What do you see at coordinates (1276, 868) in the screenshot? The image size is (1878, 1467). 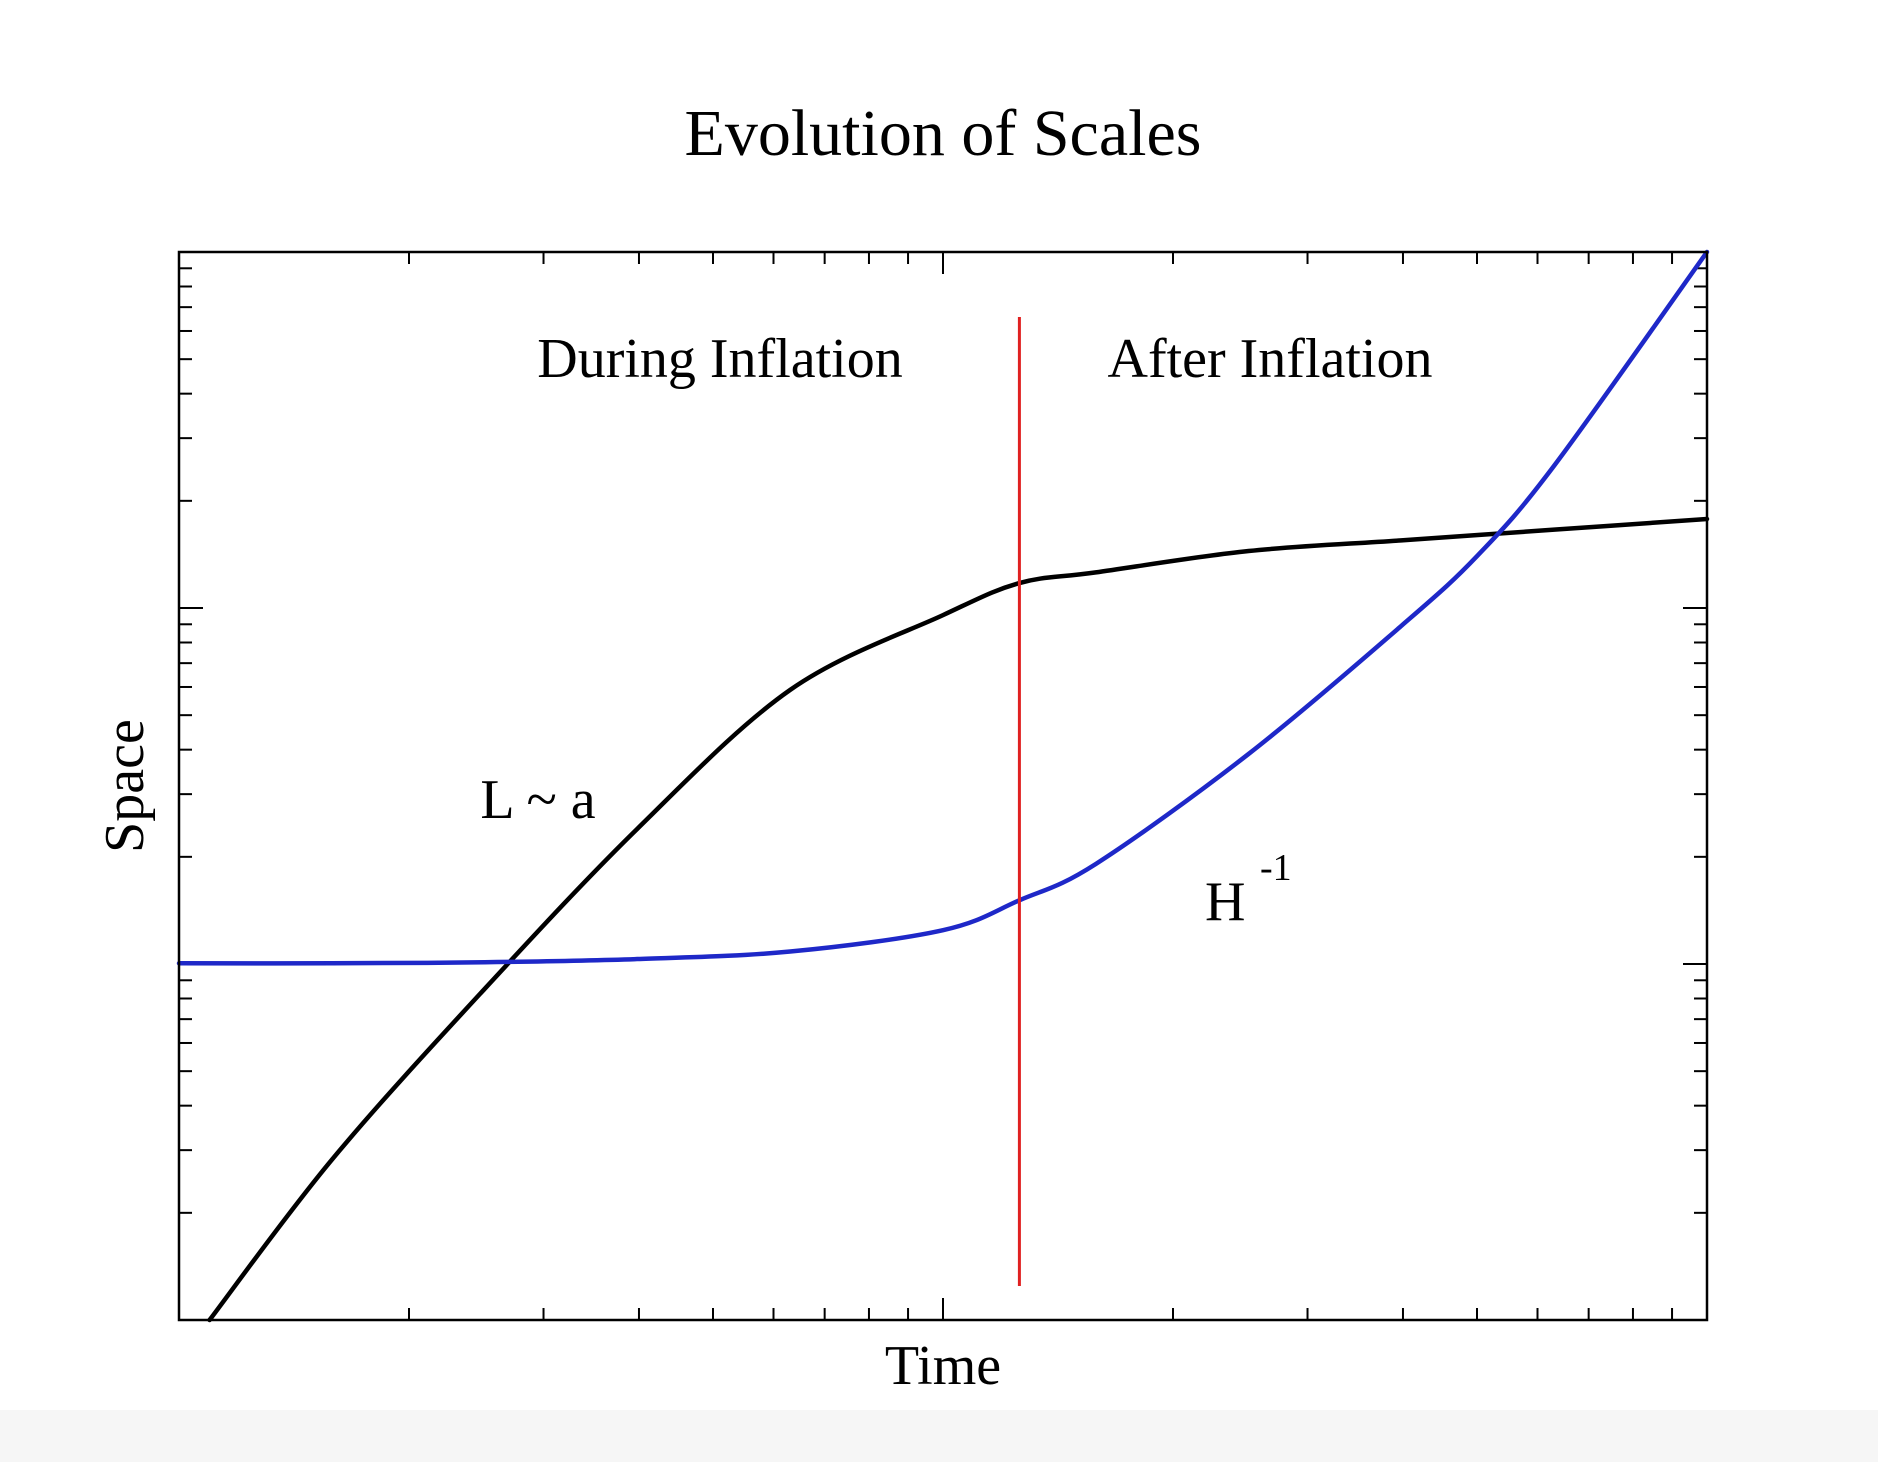 I see `annotation-h-superscript: -1` at bounding box center [1276, 868].